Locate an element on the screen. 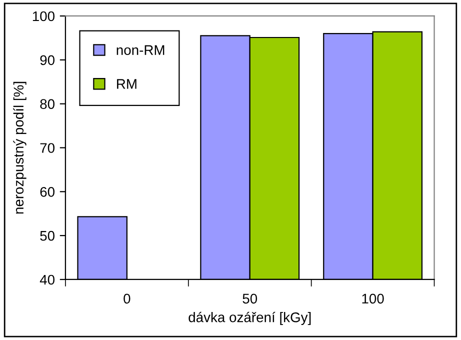  y-tick-label: 100 is located at coordinates (43, 16).